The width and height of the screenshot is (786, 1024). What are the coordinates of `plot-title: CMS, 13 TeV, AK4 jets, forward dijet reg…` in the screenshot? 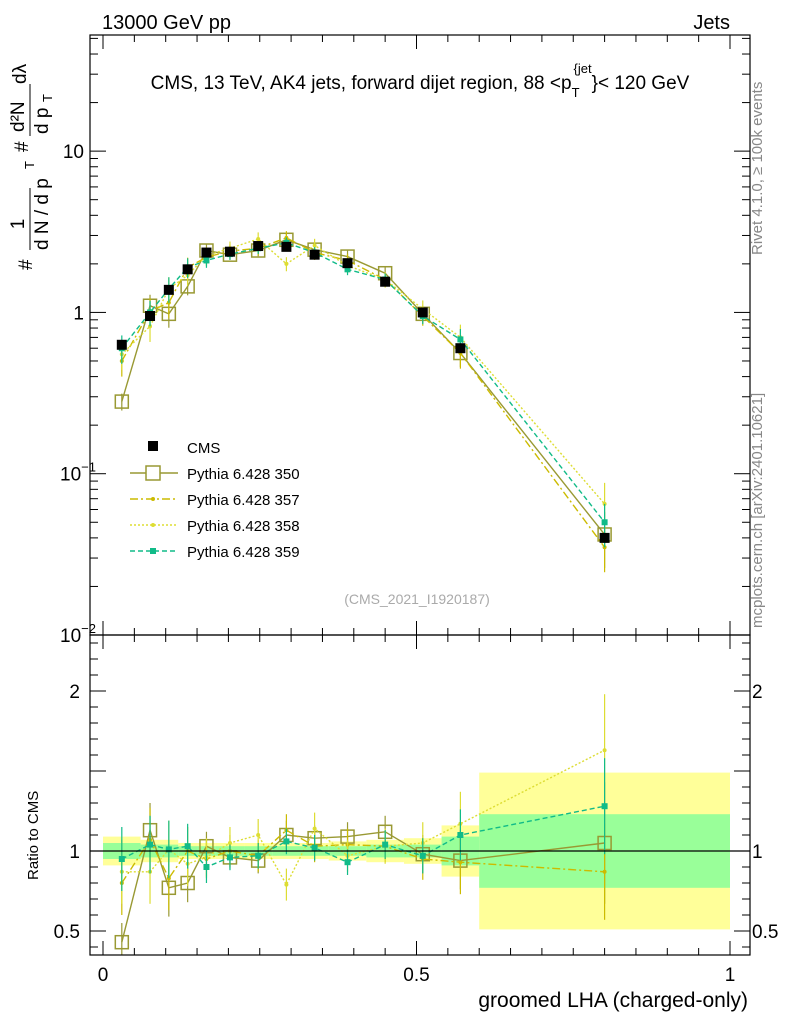 It's located at (420, 80).